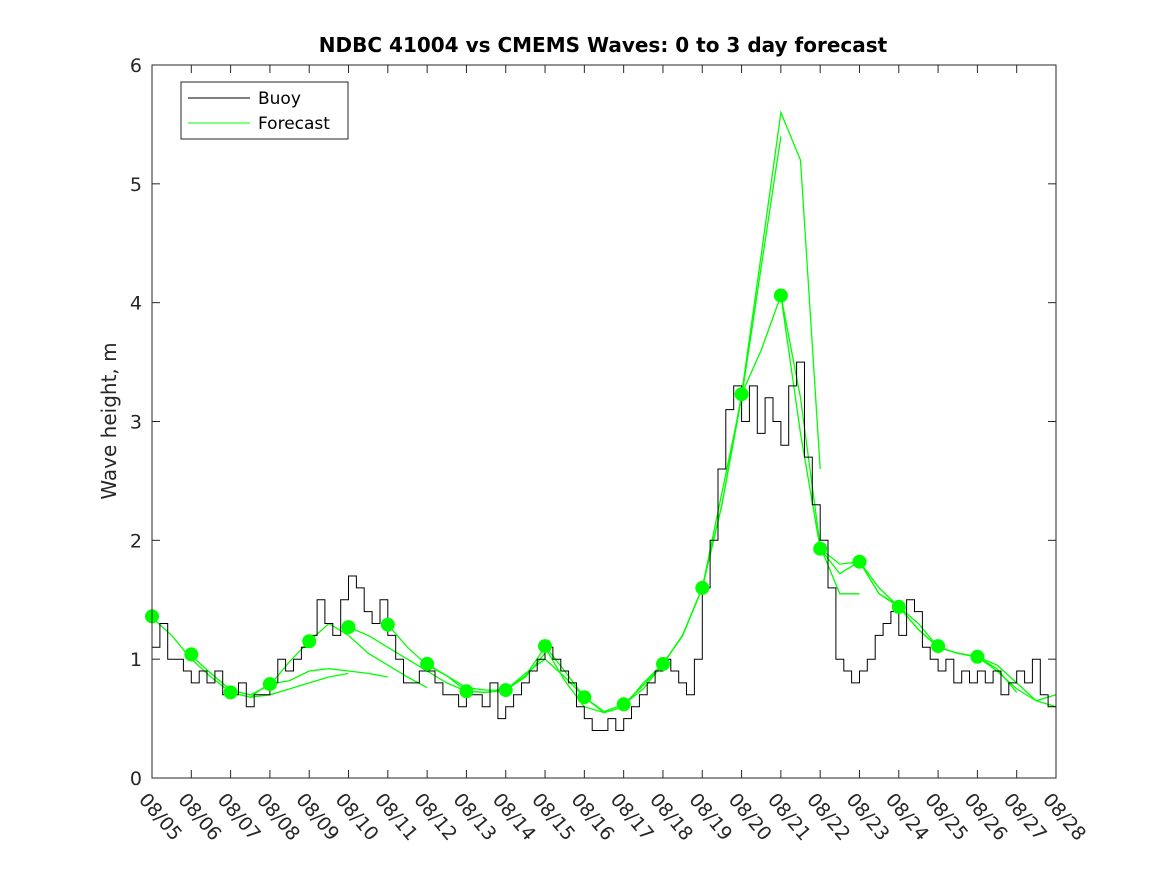 The height and width of the screenshot is (875, 1167). Describe the element at coordinates (279, 99) in the screenshot. I see `legend-buoy-label: Buoy` at that location.